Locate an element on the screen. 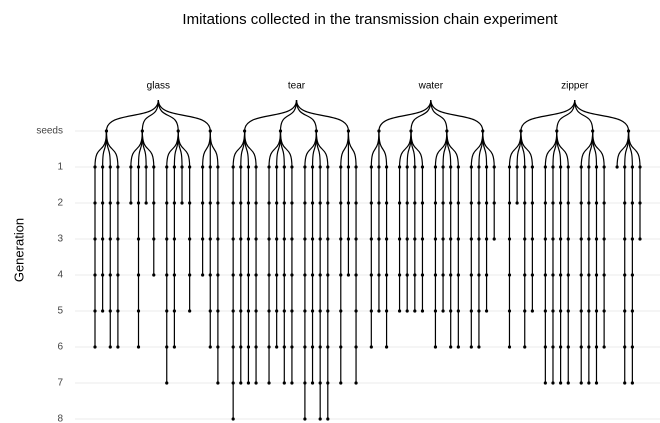 The height and width of the screenshot is (423, 660). y-tick-label: 1 is located at coordinates (60, 167).